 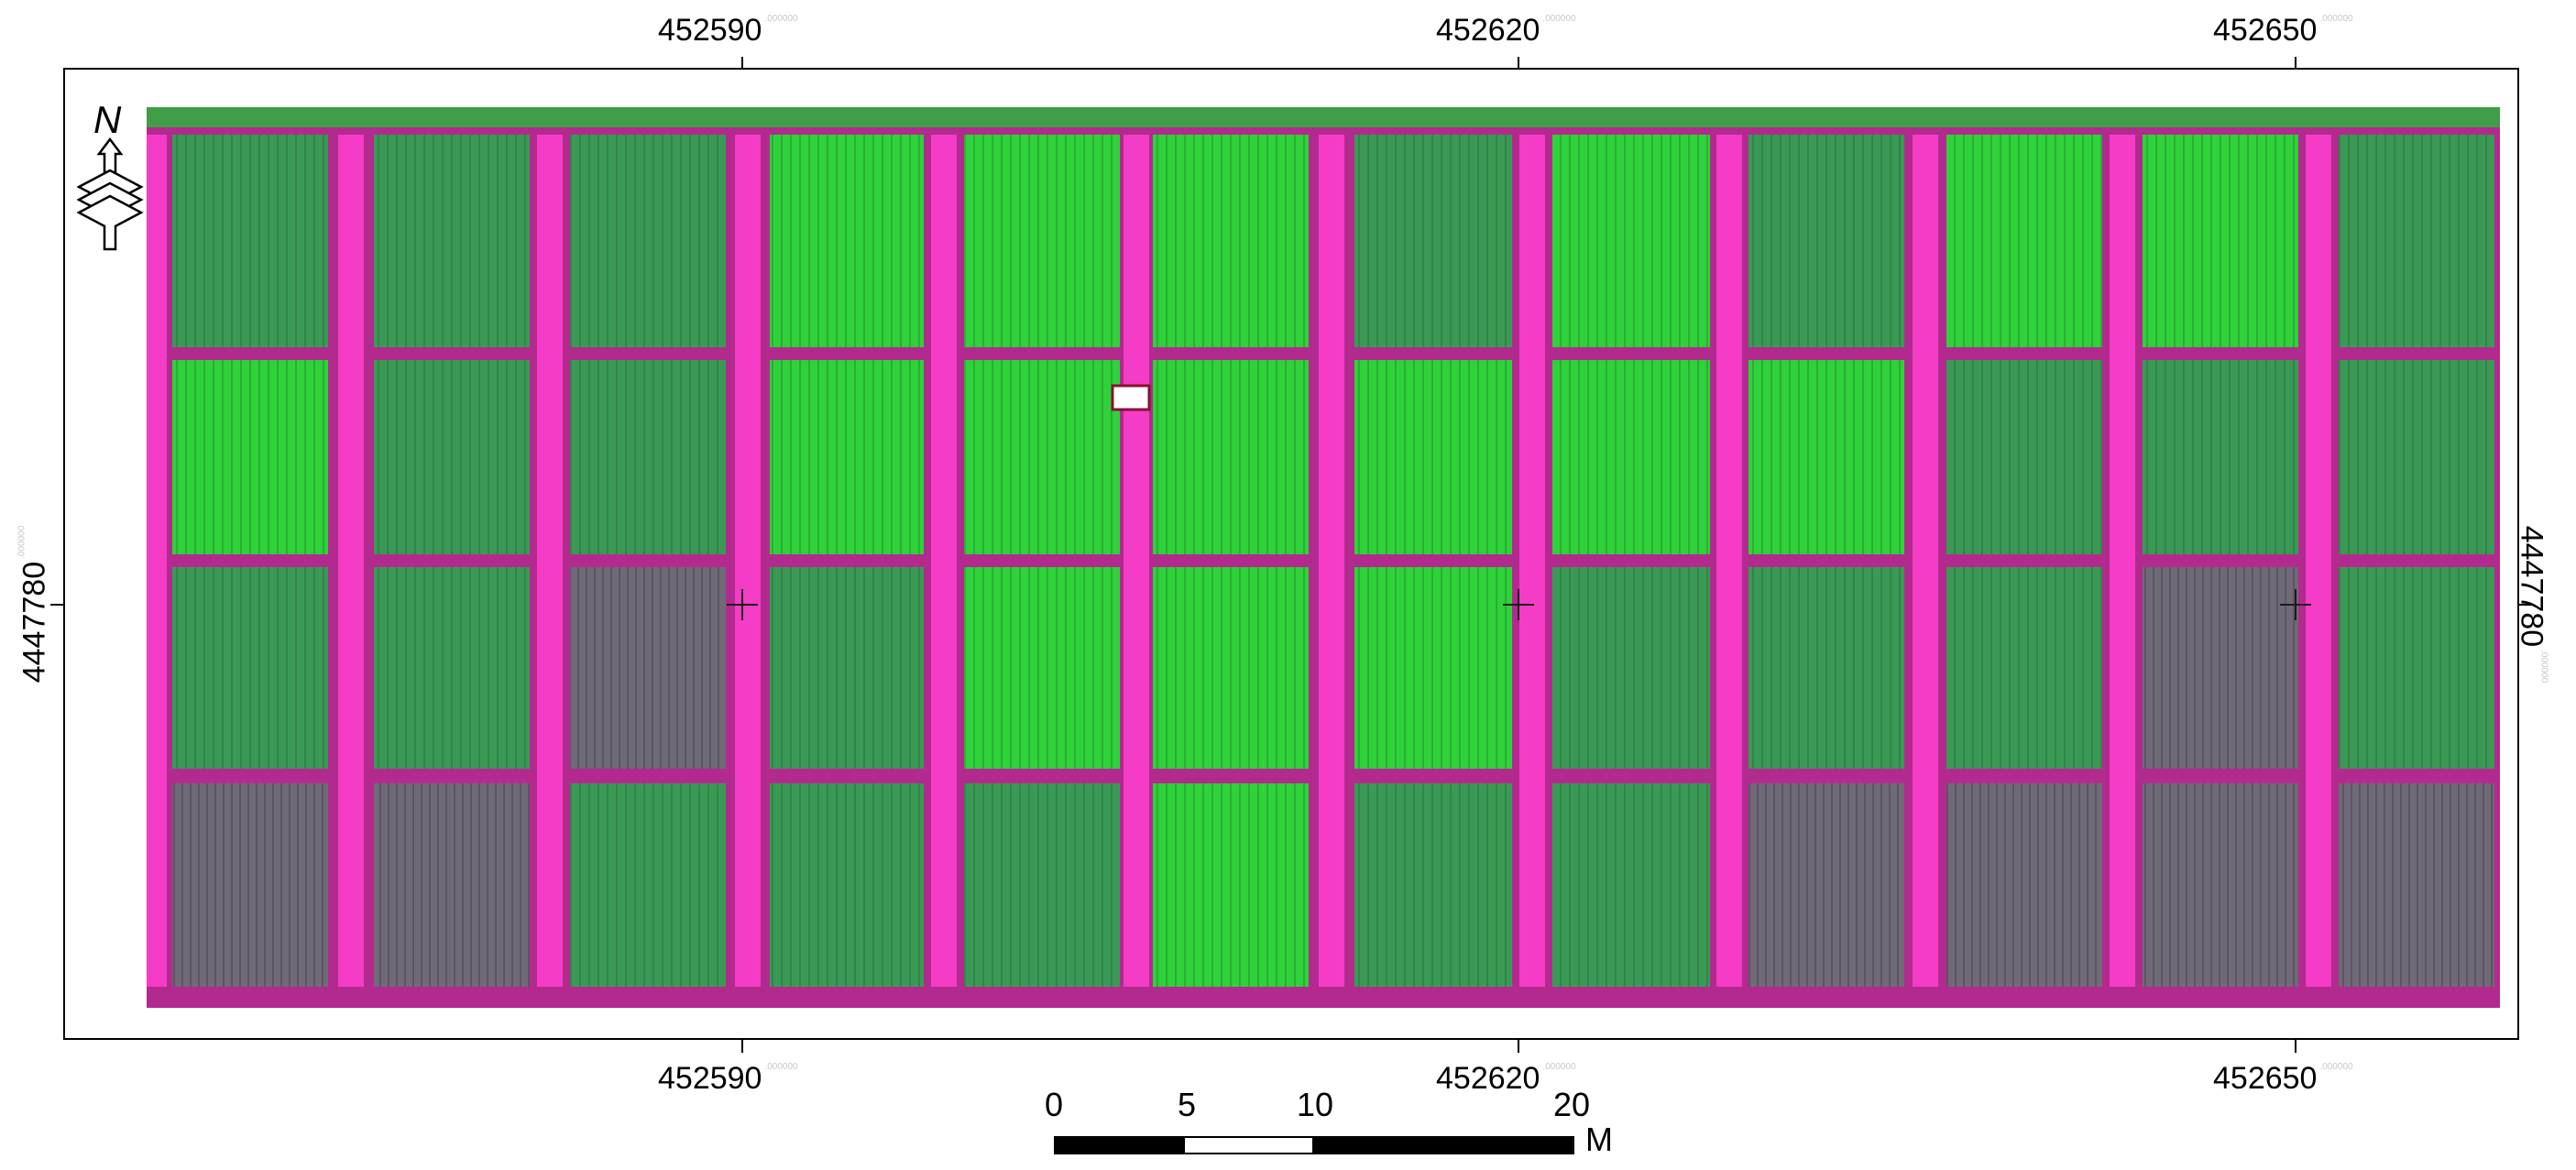 I want to click on north-arrow-graphic, so click(x=110, y=194).